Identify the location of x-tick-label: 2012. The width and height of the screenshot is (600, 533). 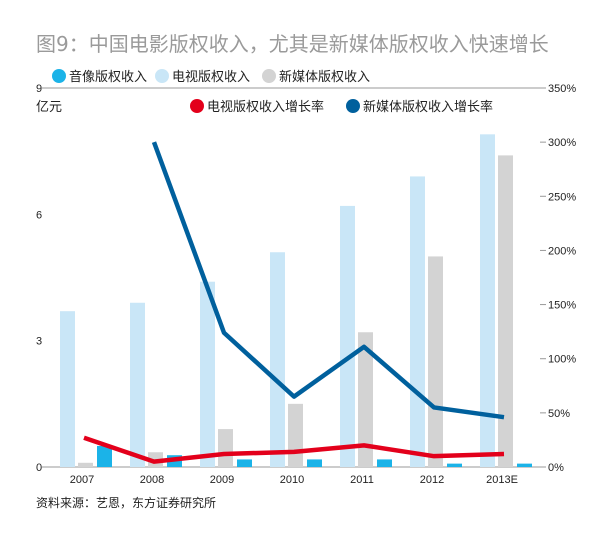
(432, 480).